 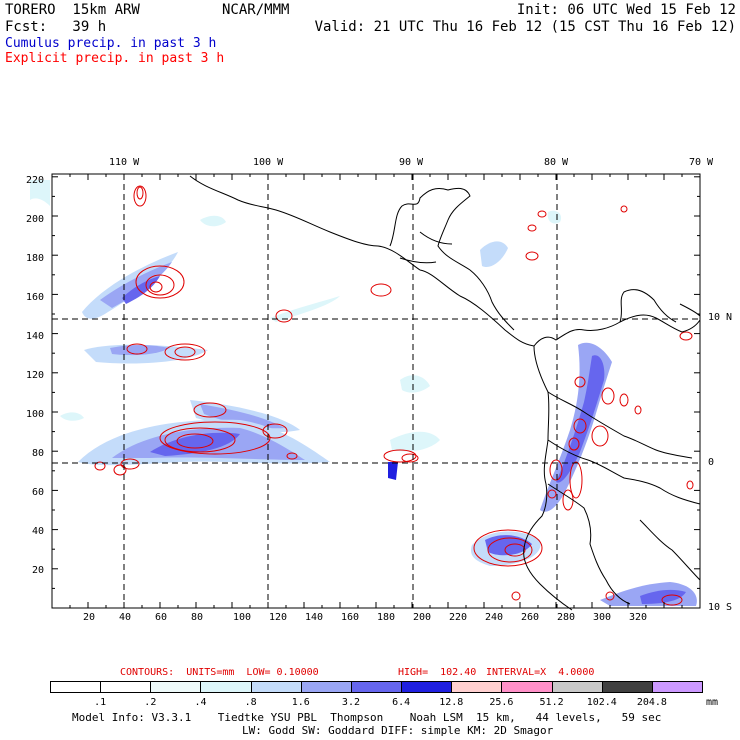 I want to click on x-tick-240: 240, so click(x=494, y=617).